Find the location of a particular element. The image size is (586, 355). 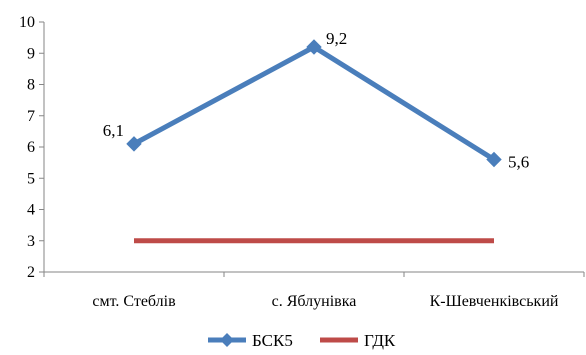

x-tick-label: К-Шевченківський is located at coordinates (494, 301).